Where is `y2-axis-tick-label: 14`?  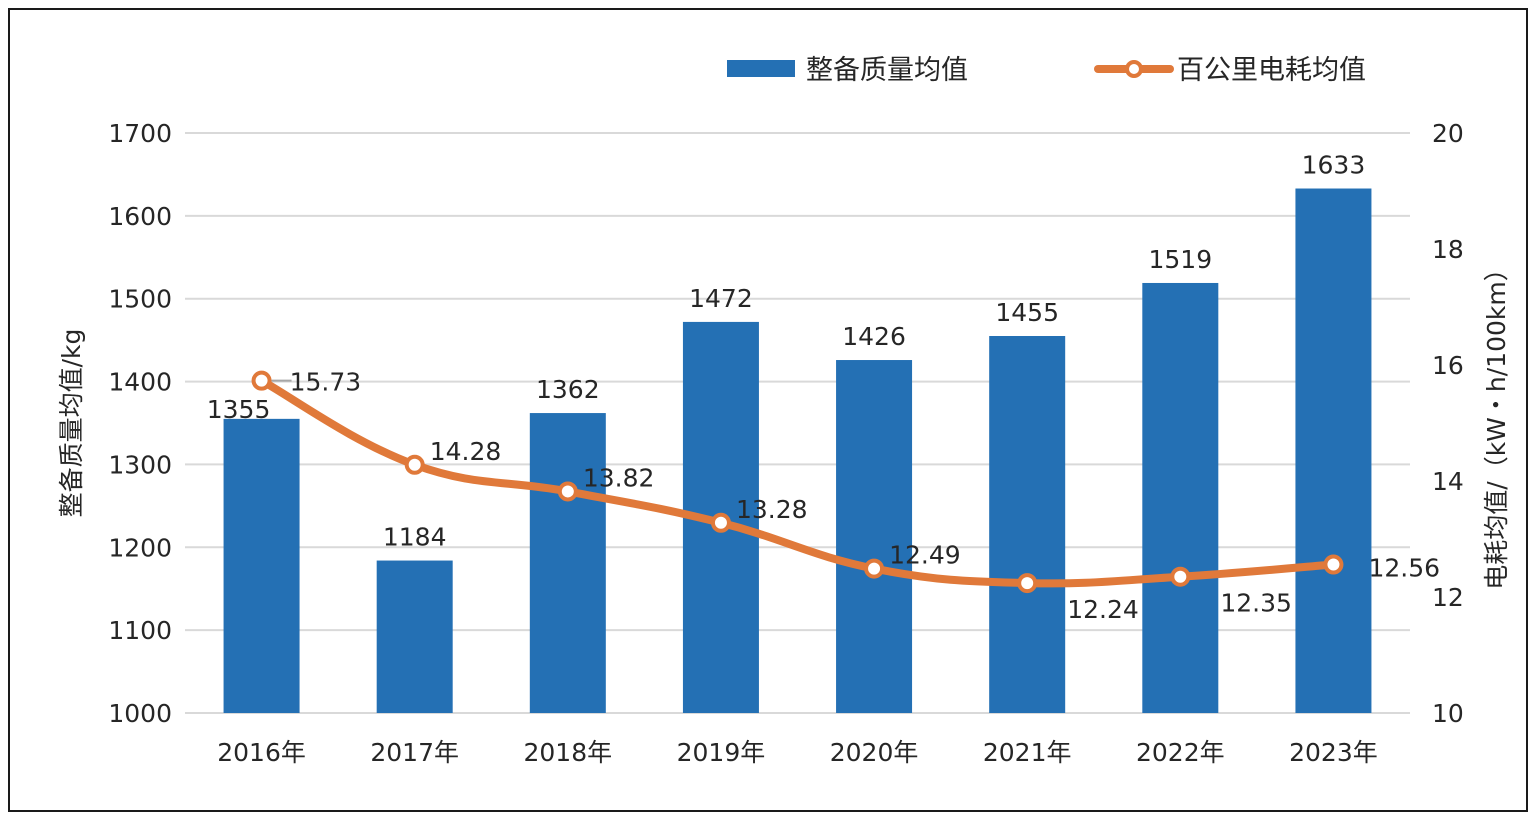
y2-axis-tick-label: 14 is located at coordinates (1448, 481).